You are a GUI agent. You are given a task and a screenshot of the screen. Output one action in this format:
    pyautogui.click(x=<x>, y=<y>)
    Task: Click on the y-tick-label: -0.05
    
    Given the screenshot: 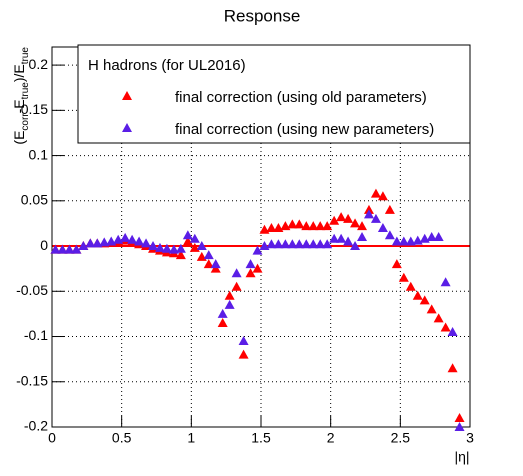 What is the action you would take?
    pyautogui.click(x=32, y=290)
    